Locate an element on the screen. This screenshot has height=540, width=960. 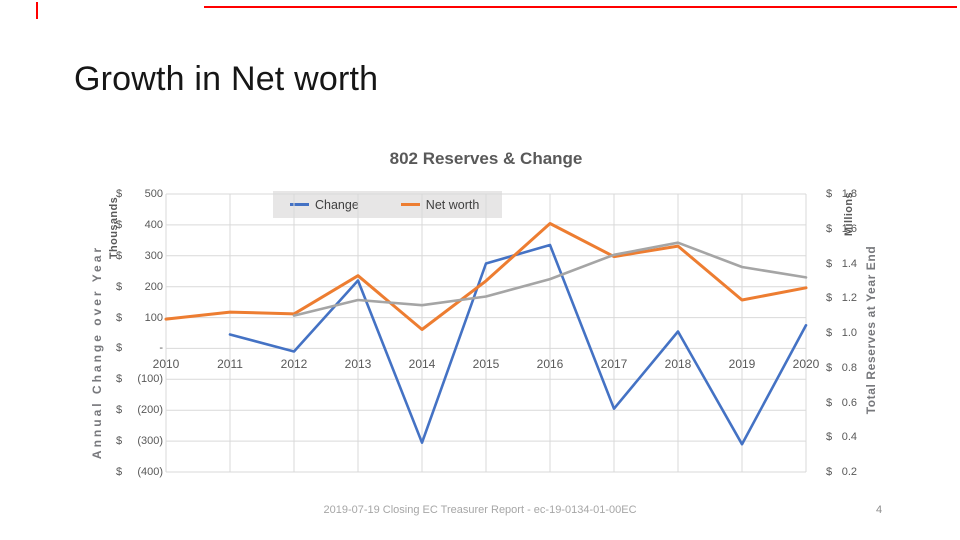
left-axis-tick-label: $ (300) is located at coordinates (139, 441).